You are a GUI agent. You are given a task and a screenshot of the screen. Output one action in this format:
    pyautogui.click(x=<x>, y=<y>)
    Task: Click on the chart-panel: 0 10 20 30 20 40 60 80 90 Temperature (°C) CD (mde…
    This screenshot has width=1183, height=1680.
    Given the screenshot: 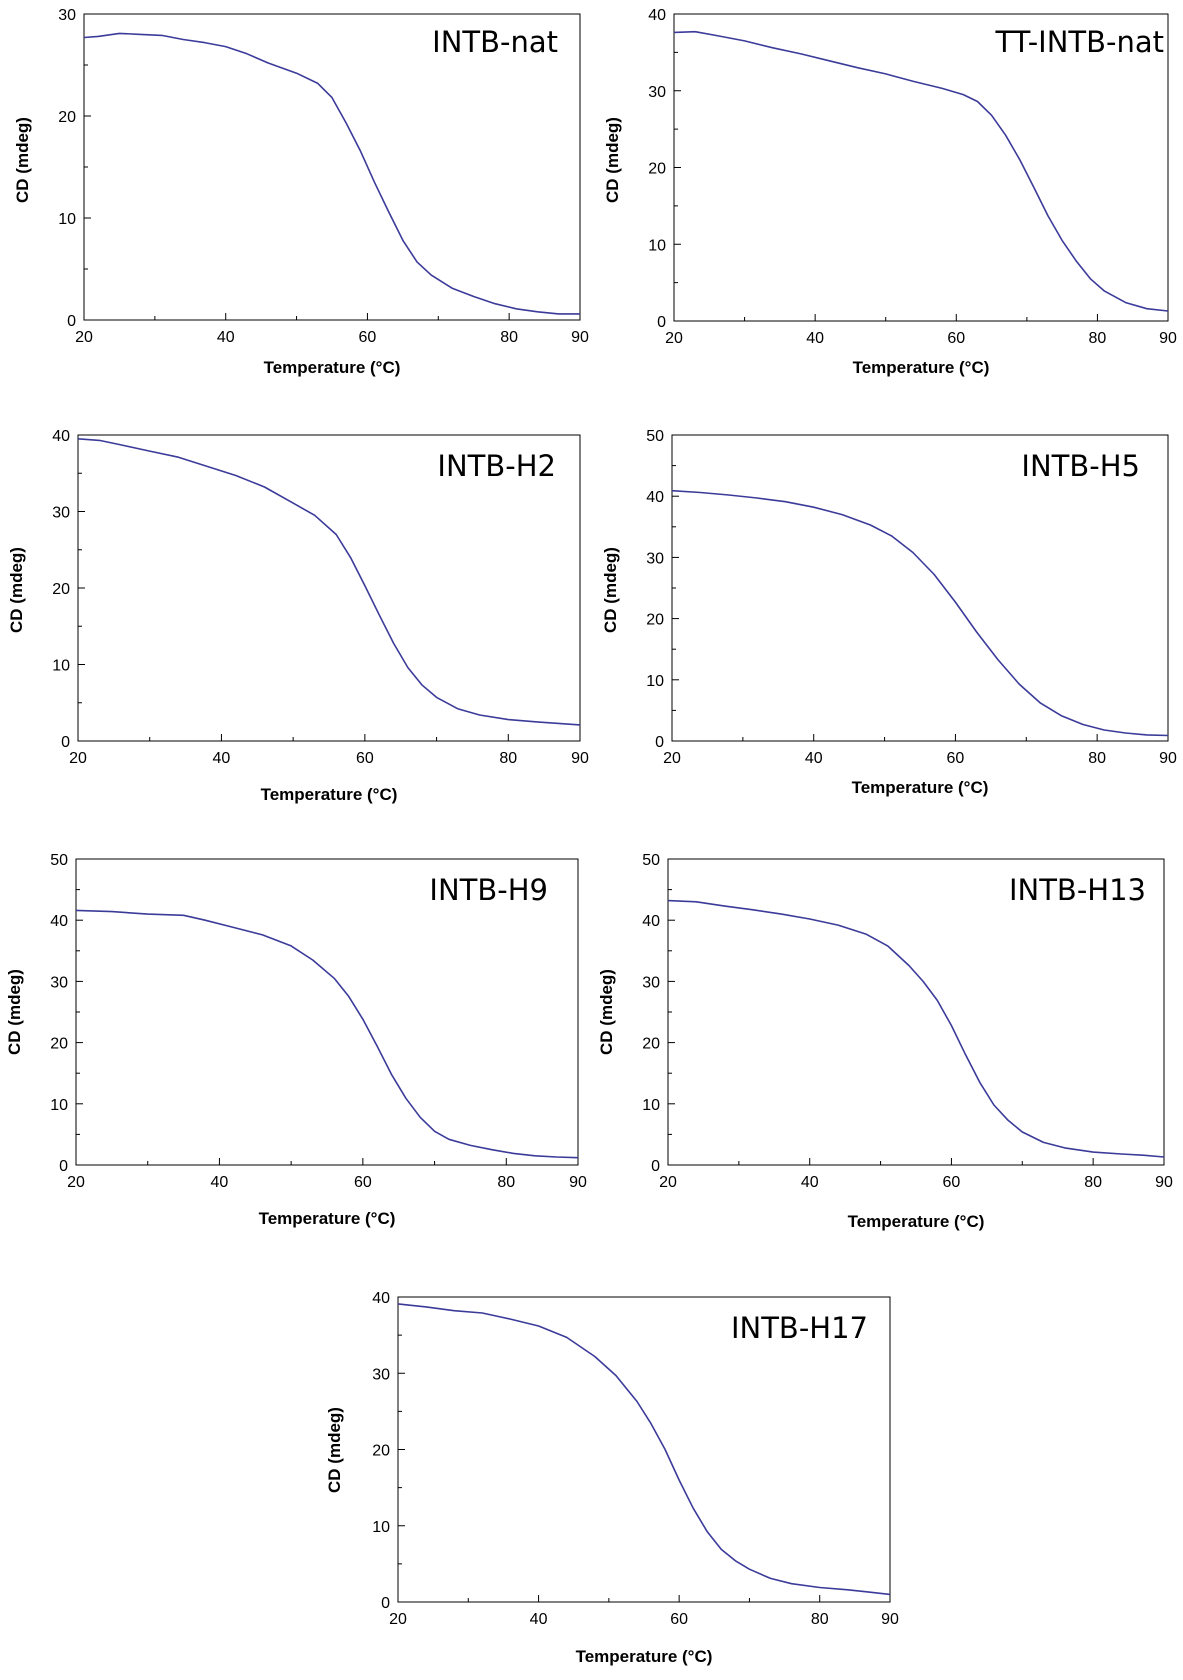 What is the action you would take?
    pyautogui.click(x=301, y=192)
    